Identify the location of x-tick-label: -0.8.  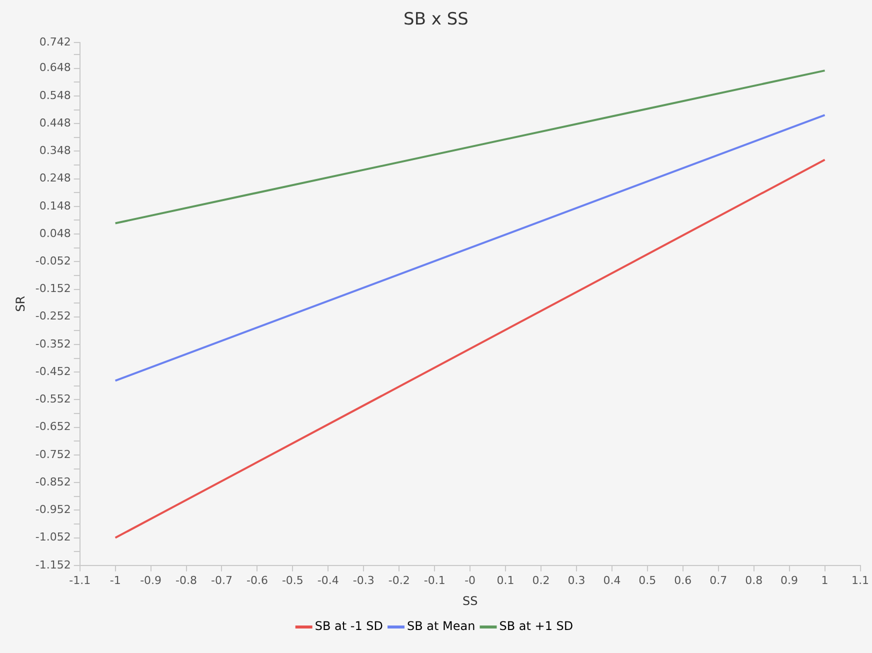
(187, 580).